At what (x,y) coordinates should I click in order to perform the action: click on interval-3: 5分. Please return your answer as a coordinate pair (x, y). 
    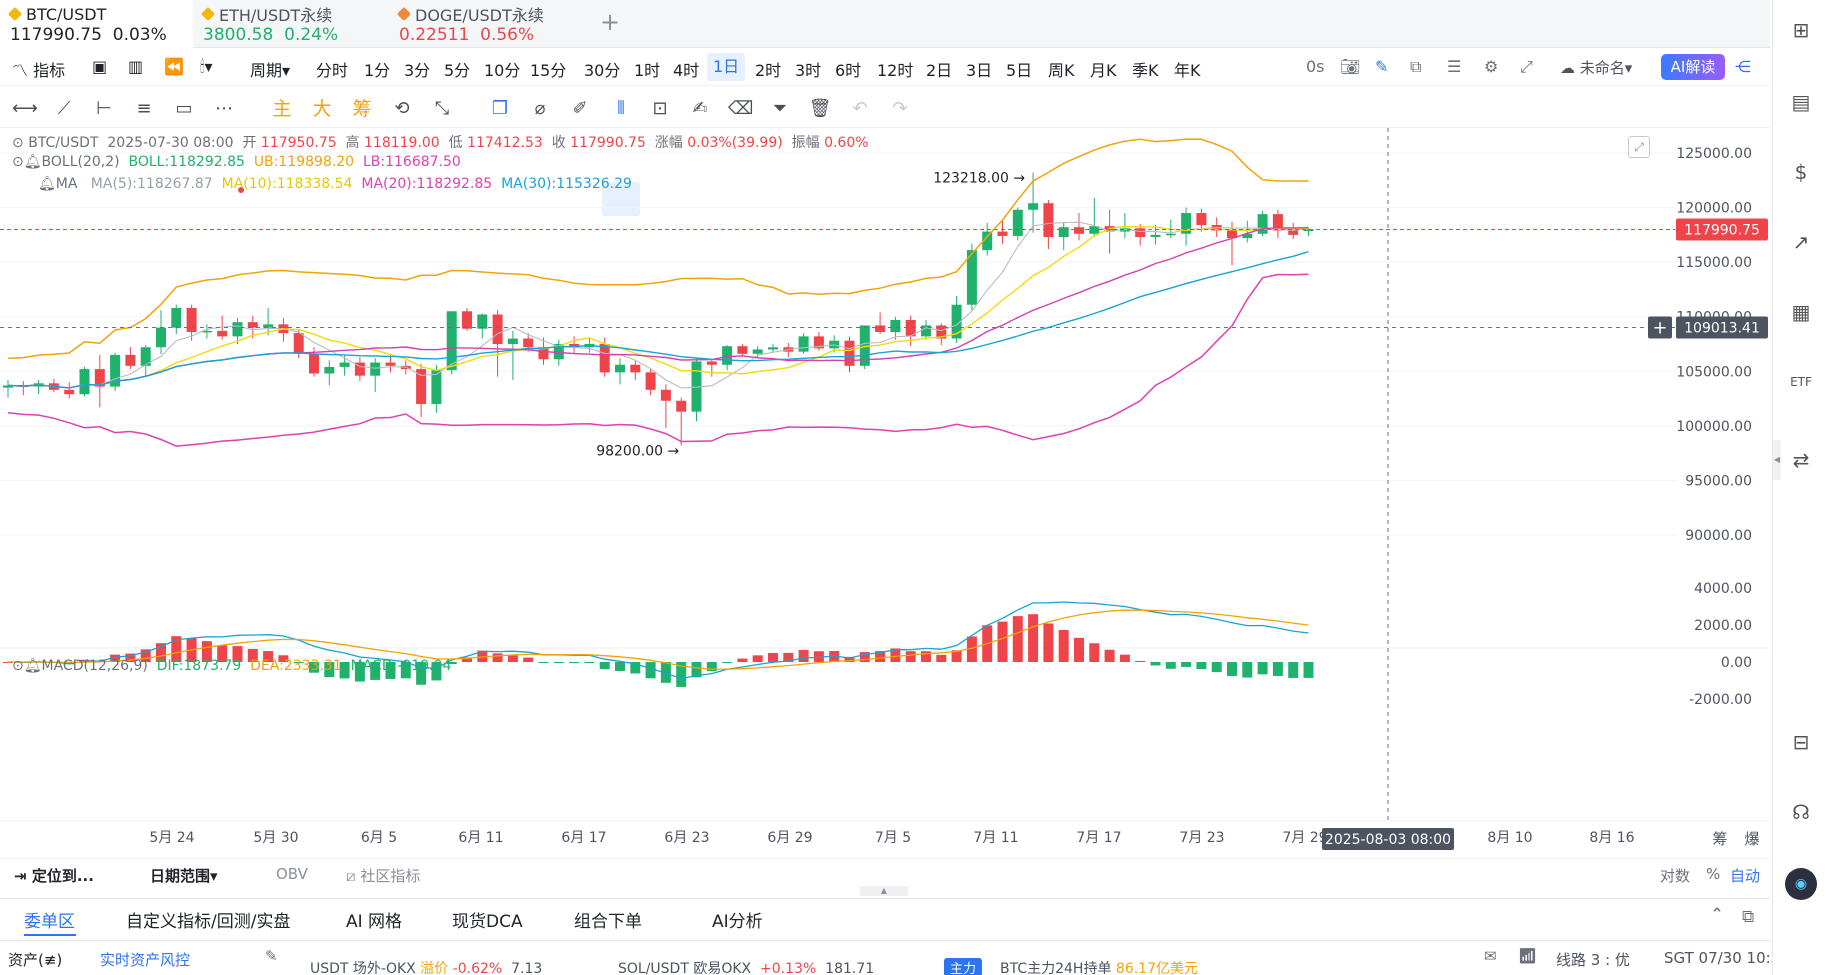
    Looking at the image, I should click on (457, 70).